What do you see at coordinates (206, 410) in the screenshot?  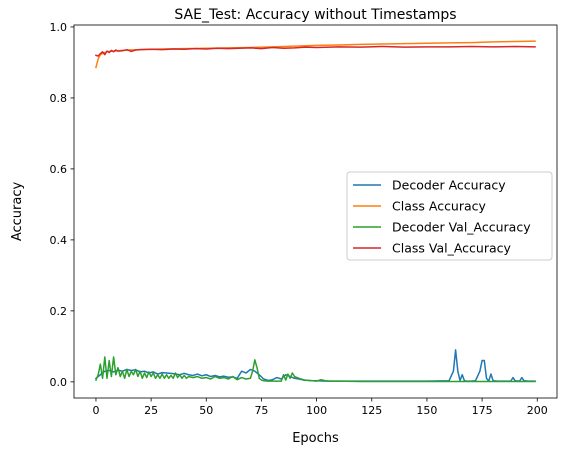 I see `x-tick-label: 50` at bounding box center [206, 410].